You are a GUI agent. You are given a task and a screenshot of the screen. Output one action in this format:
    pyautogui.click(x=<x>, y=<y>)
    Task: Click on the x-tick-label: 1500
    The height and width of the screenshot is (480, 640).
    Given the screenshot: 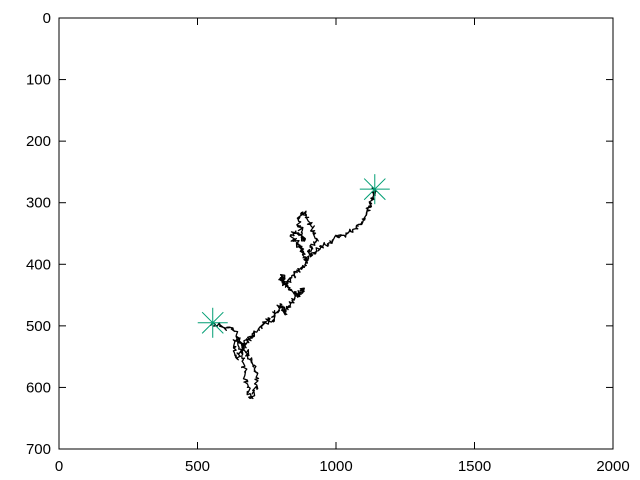 What is the action you would take?
    pyautogui.click(x=474, y=466)
    